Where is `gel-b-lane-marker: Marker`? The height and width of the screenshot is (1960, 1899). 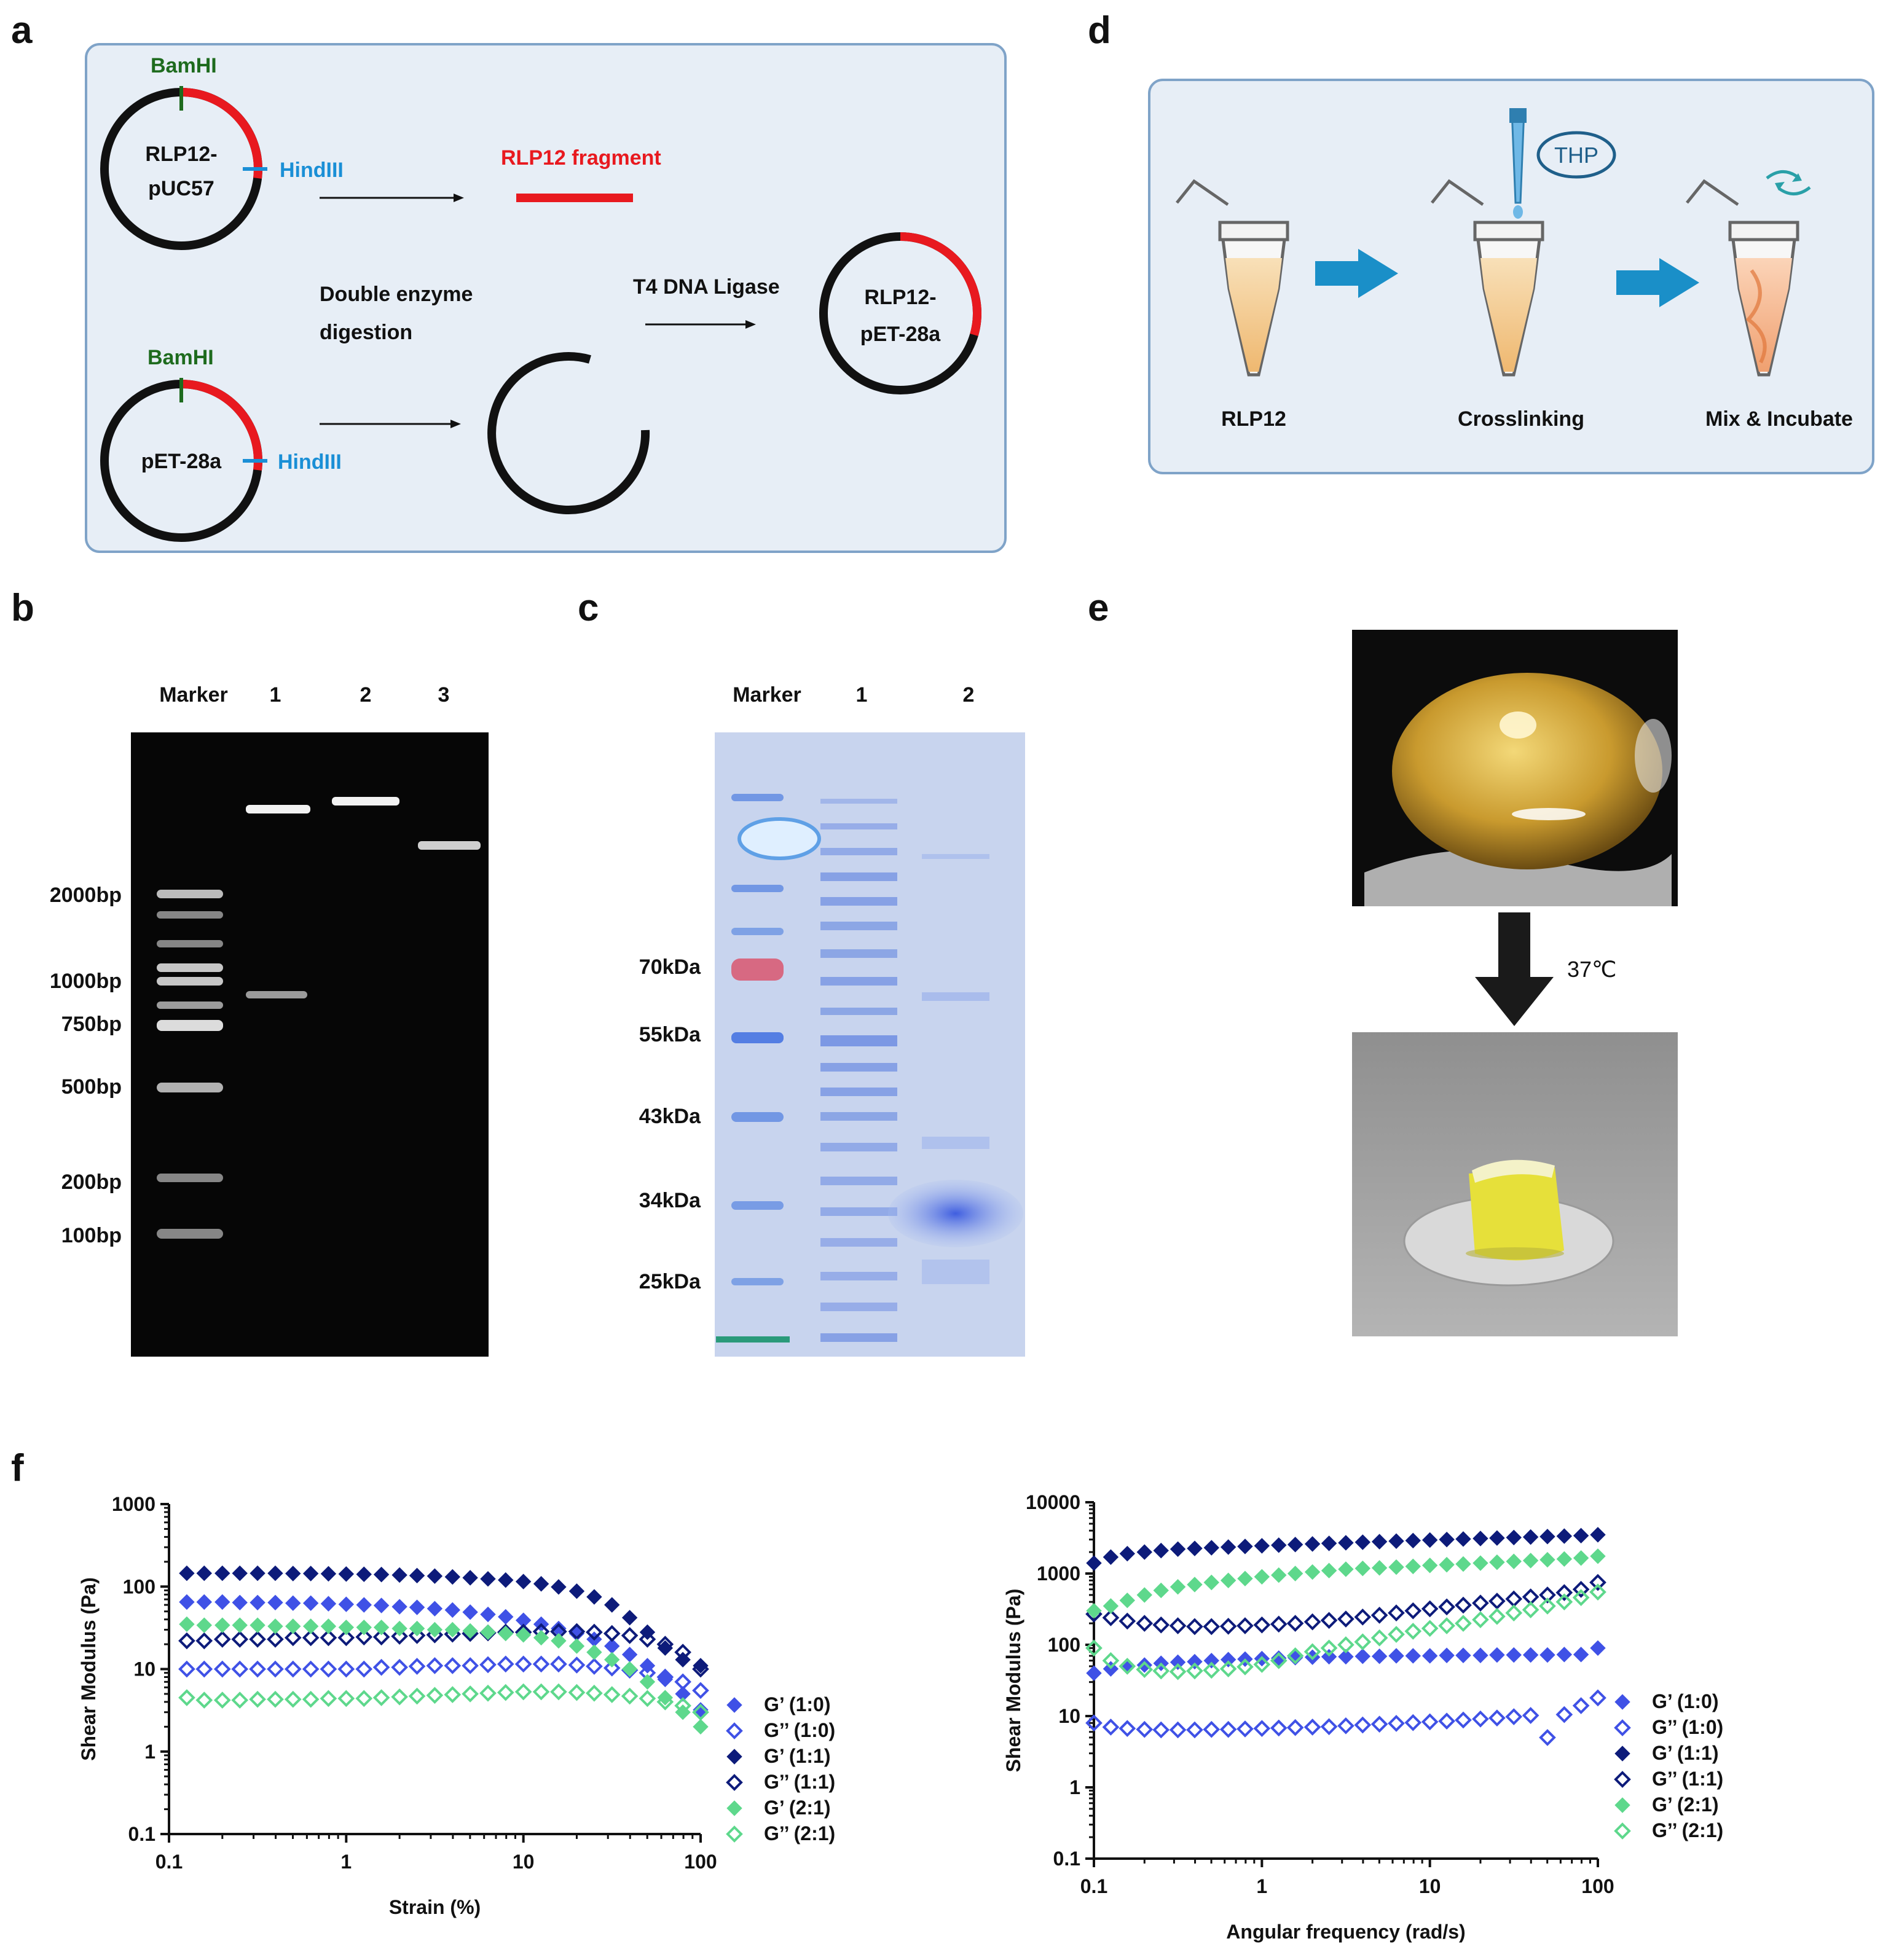
gel-b-lane-marker: Marker is located at coordinates (193, 695).